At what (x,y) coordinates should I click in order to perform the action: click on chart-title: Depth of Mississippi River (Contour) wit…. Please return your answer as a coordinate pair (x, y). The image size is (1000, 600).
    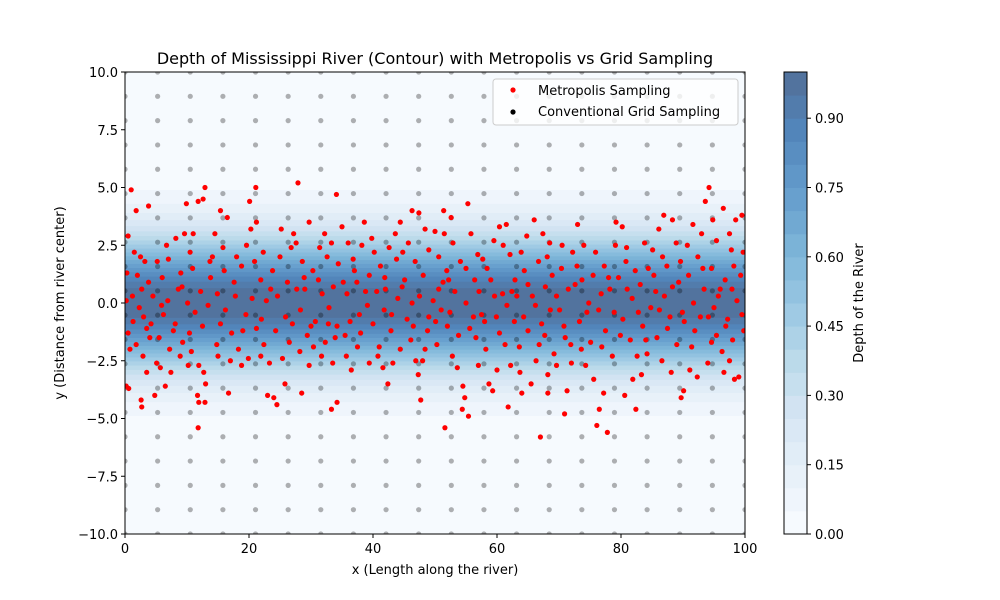
    Looking at the image, I should click on (435, 58).